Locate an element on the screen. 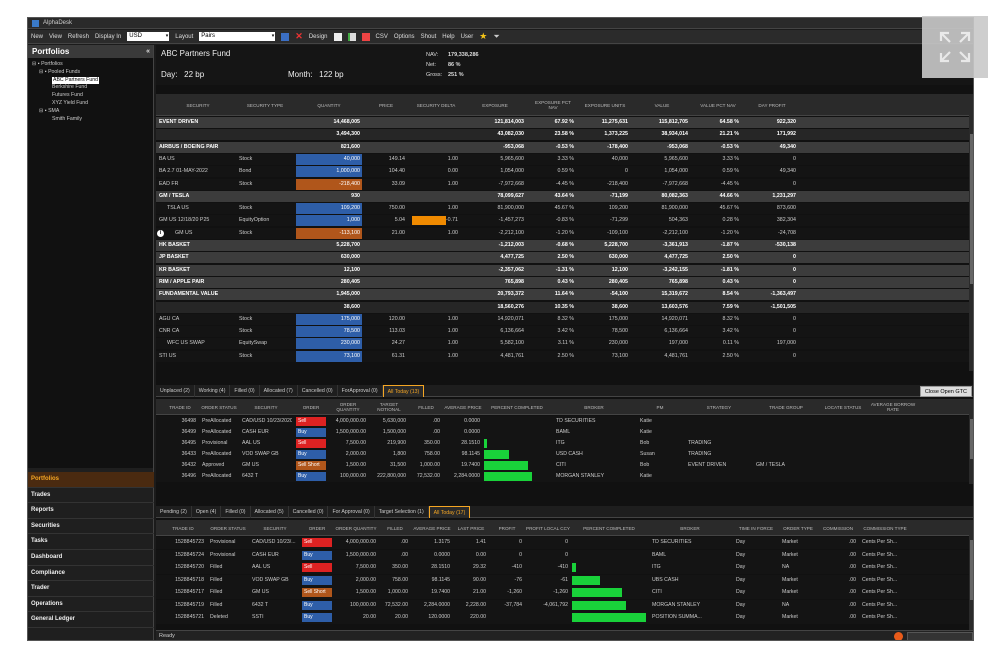 The image size is (1000, 646). save-icon is located at coordinates (285, 36).